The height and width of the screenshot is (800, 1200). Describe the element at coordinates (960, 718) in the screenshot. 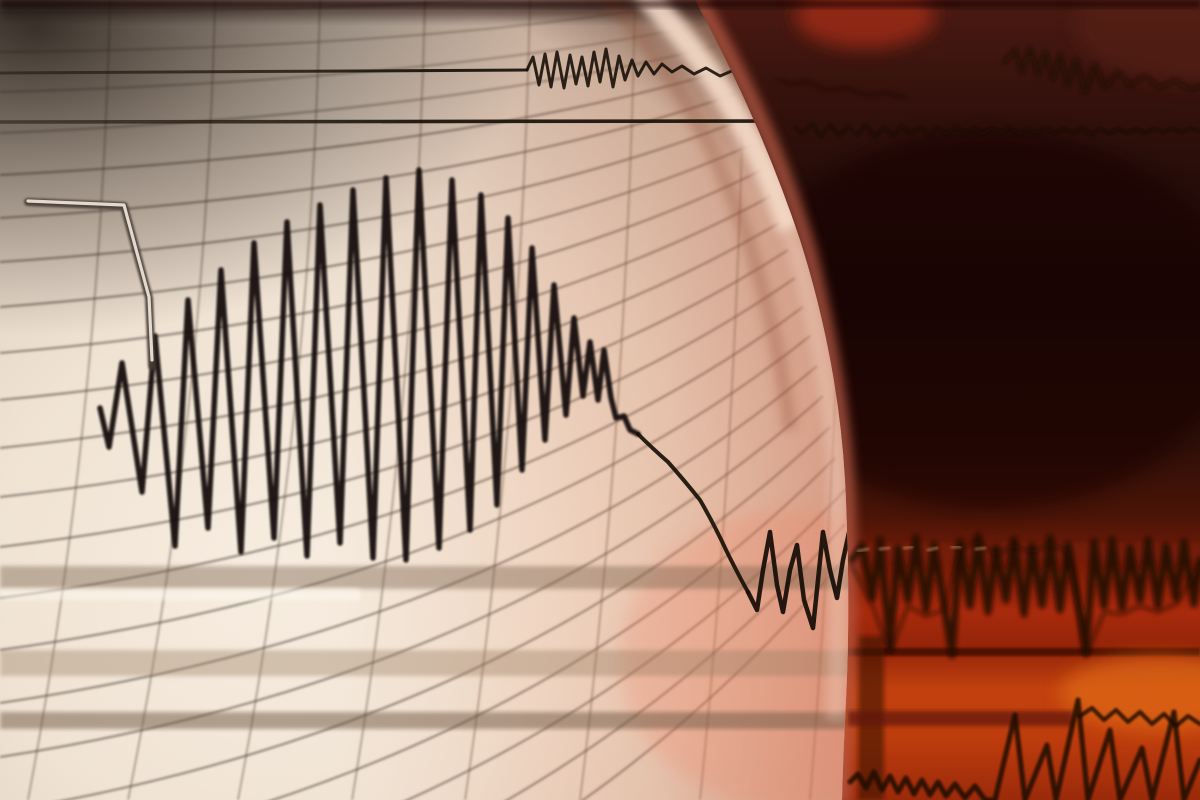

I see `lower-dark-smear-band` at that location.